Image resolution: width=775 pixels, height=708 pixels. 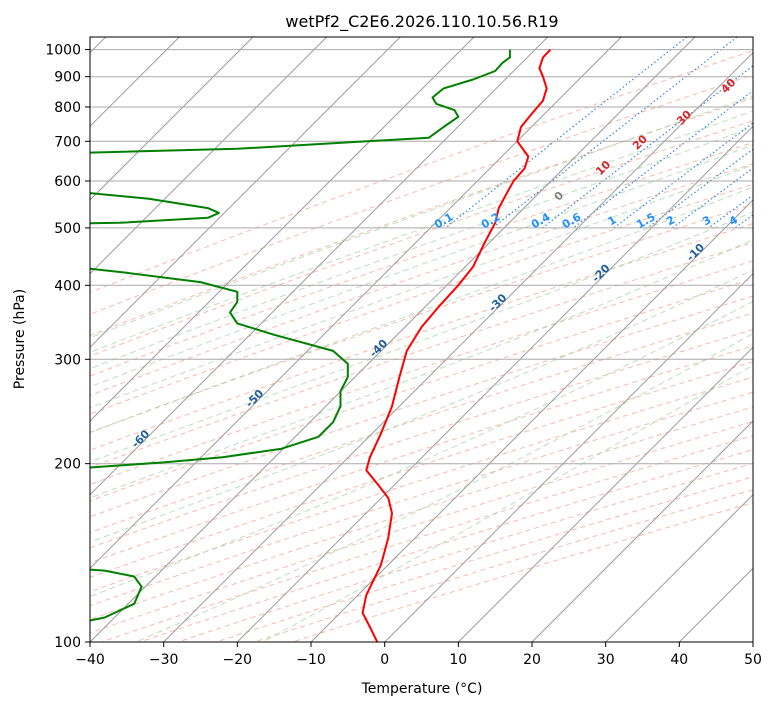 What do you see at coordinates (67, 465) in the screenshot?
I see `y-tick-label: 200` at bounding box center [67, 465].